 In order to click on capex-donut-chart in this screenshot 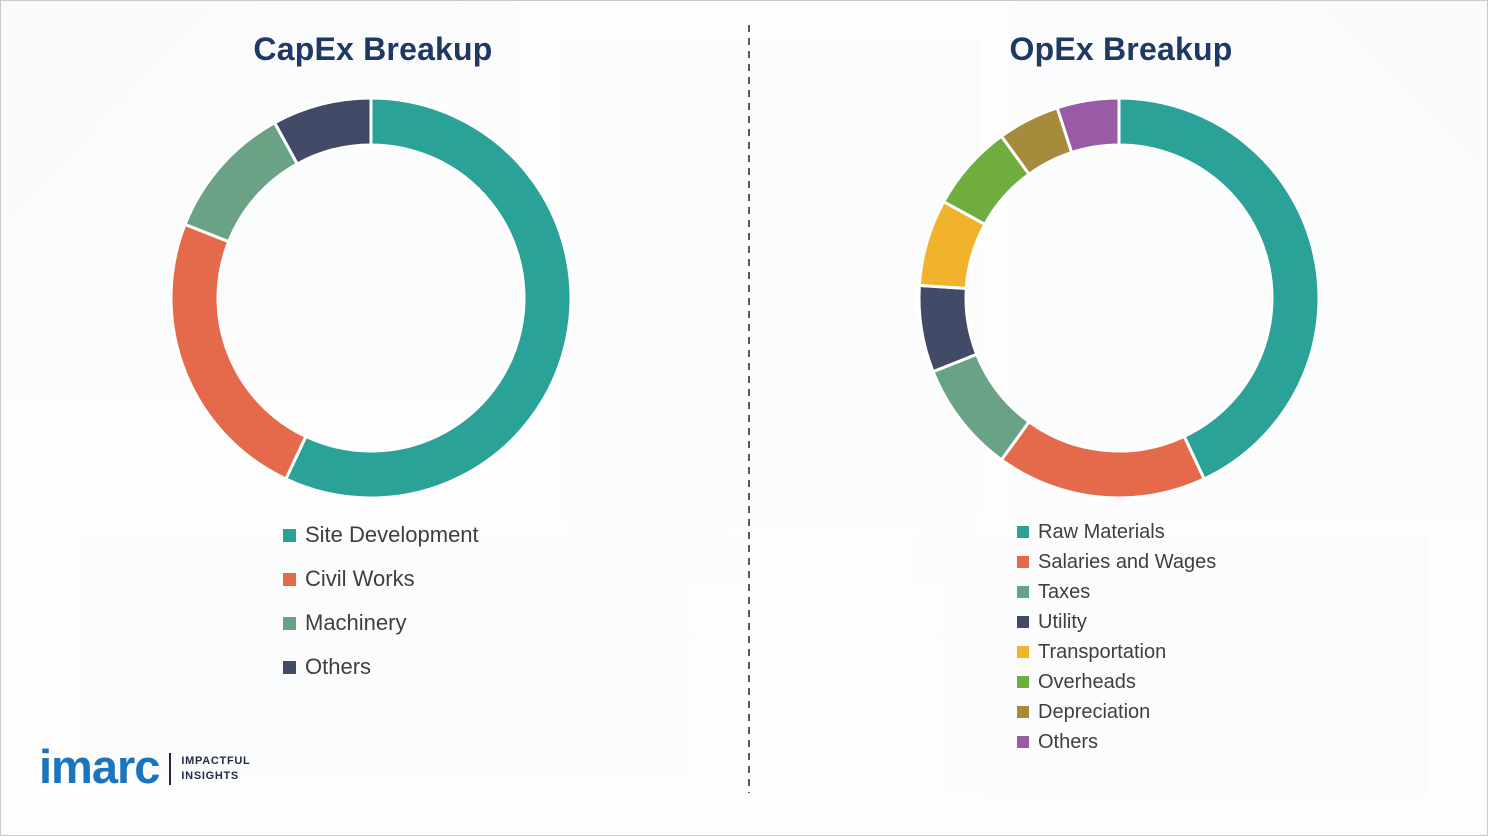, I will do `click(371, 298)`.